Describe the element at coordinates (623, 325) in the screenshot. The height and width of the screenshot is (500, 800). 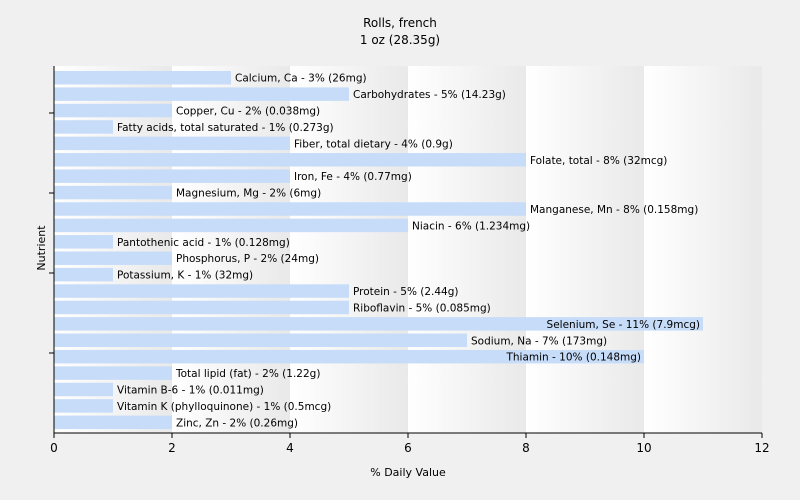
I see `bar-label: Selenium, Se - 11% (7.9mcg)` at that location.